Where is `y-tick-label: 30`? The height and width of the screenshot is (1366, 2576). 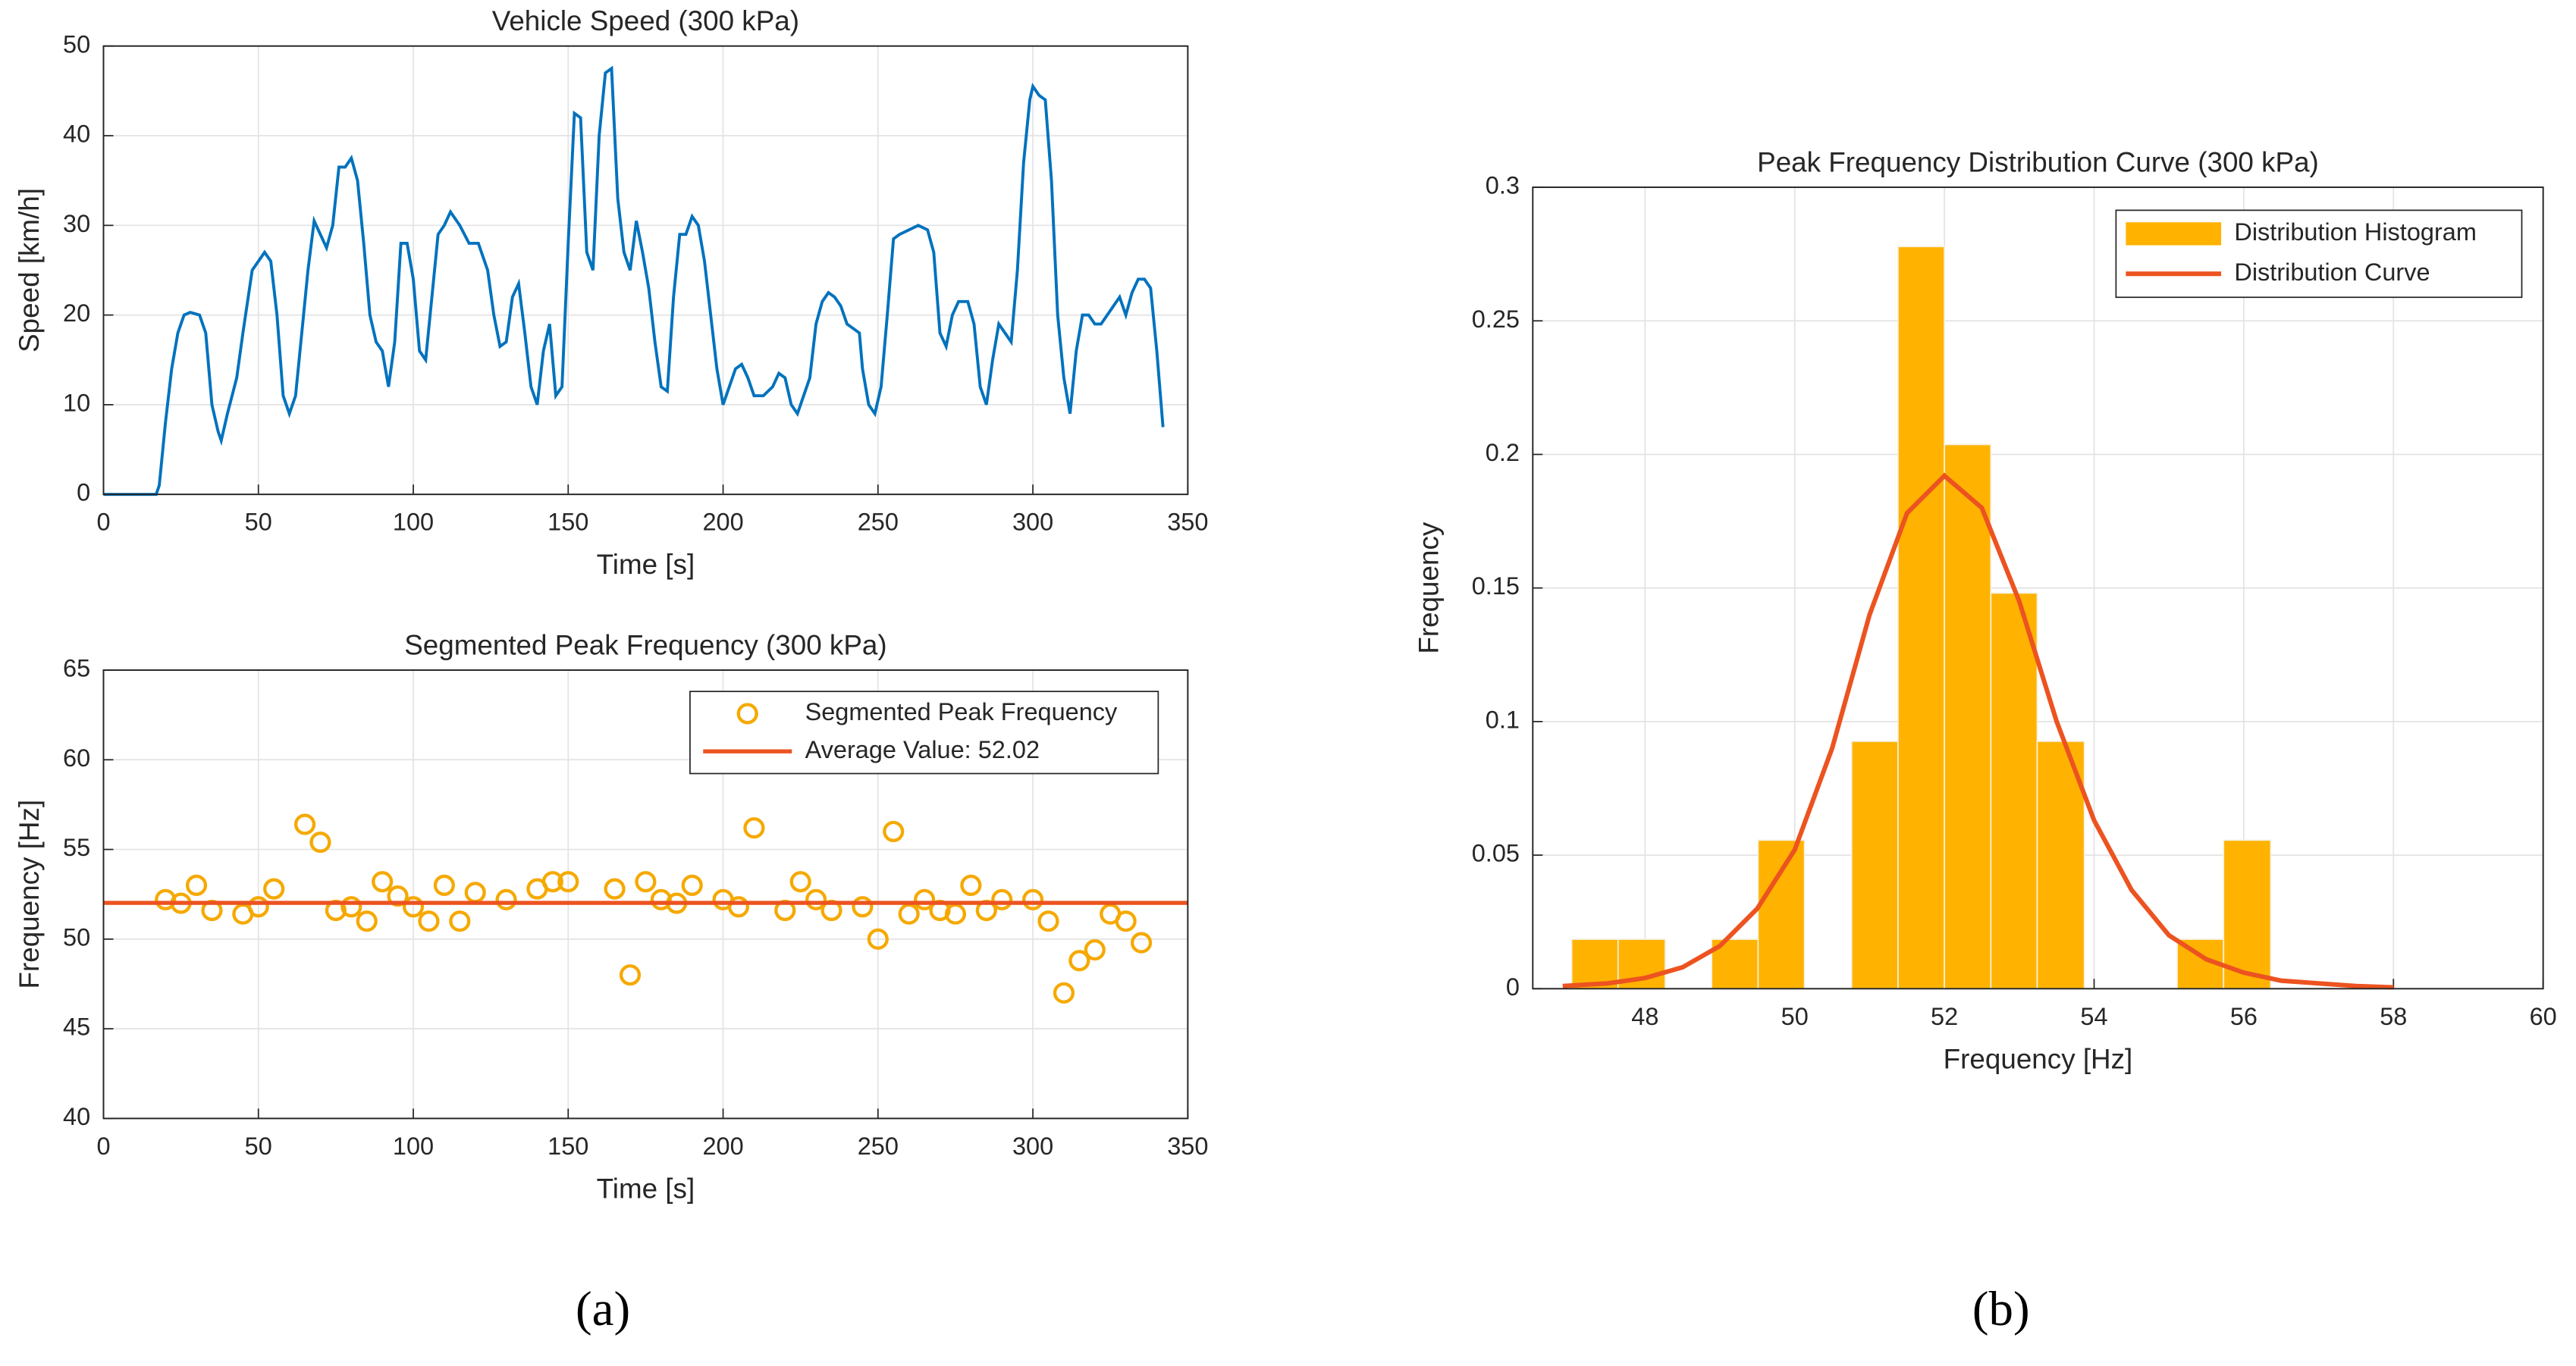
y-tick-label: 30 is located at coordinates (76, 224).